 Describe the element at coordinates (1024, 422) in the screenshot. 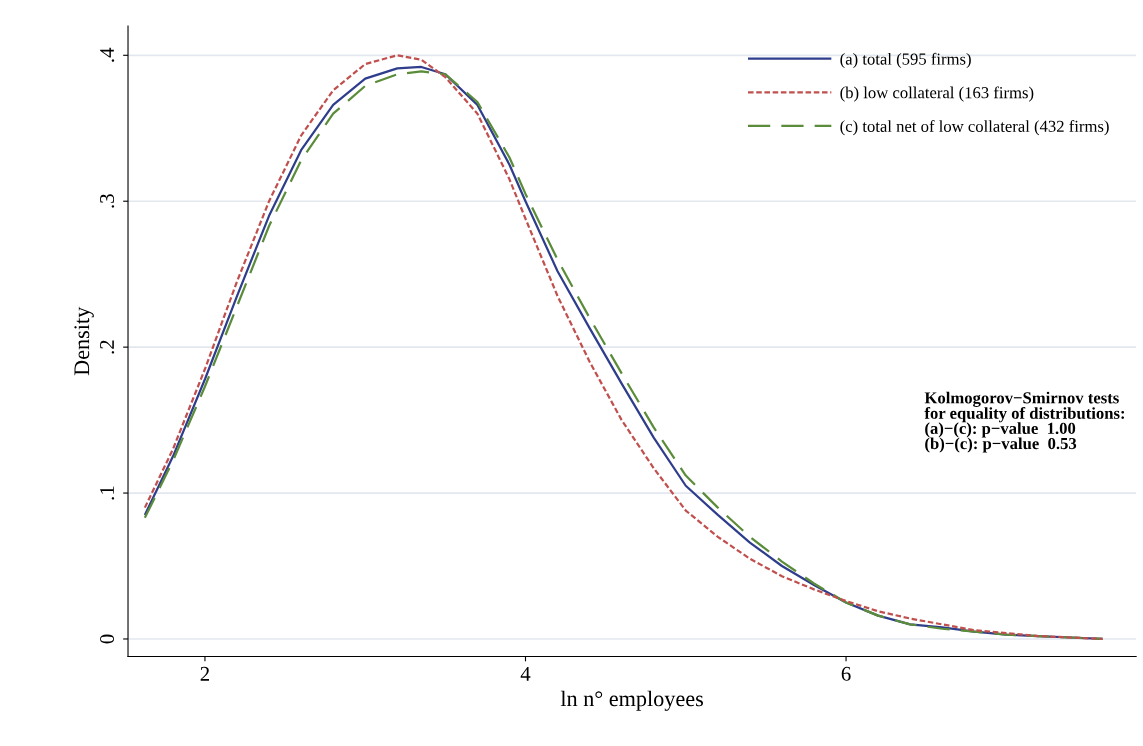

I see `annotation: Kolmogorov−Smirnov tests for equality of distributions: (a)−(c): p−value 1.00 (b)−(c): p−value 0.53` at that location.